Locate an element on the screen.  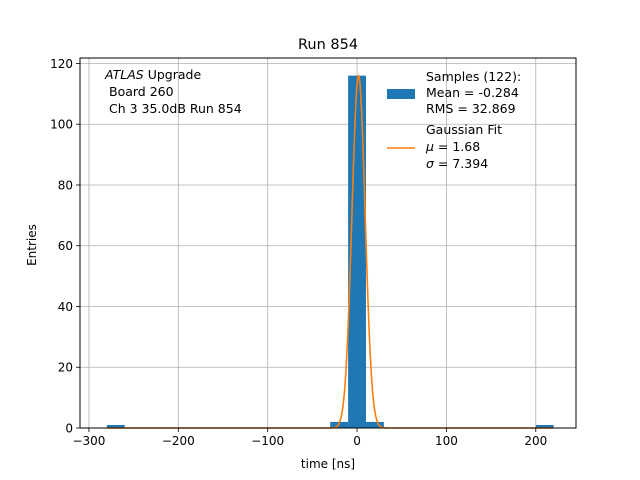
legend-samples-label: Samples (122): is located at coordinates (473, 76).